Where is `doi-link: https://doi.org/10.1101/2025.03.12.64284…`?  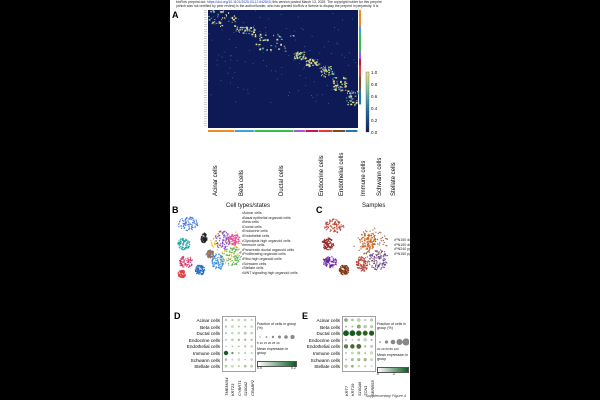 doi-link: https://doi.org/10.1101/2025.03.12.64284… is located at coordinates (238, 2).